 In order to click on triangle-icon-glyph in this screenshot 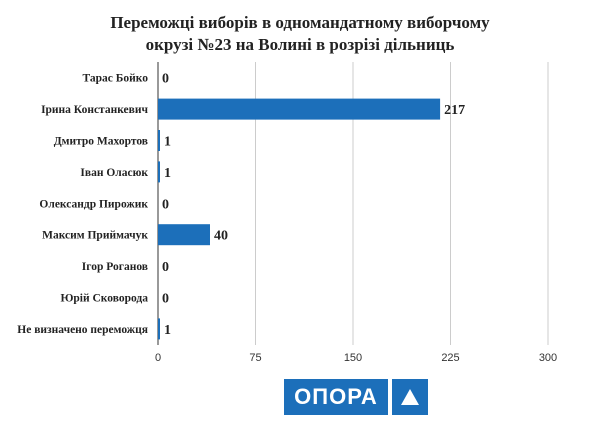, I will do `click(410, 397)`.